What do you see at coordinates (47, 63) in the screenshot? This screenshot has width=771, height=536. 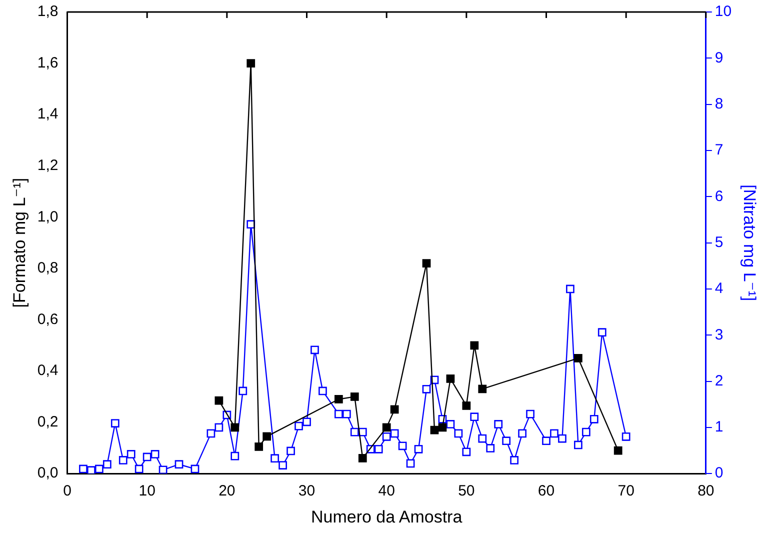 I see `y-tick-label: 1,6` at bounding box center [47, 63].